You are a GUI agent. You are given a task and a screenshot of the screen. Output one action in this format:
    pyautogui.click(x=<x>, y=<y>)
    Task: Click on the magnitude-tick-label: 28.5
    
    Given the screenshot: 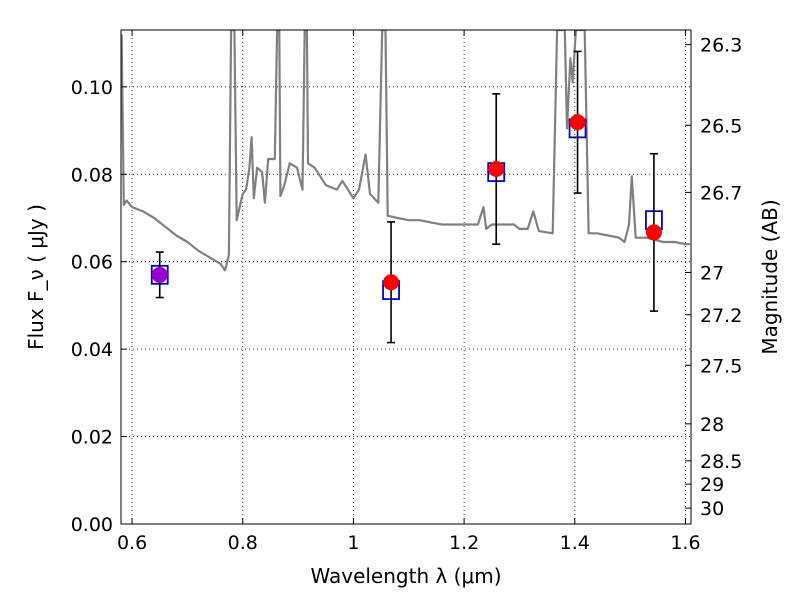 What is the action you would take?
    pyautogui.click(x=721, y=462)
    